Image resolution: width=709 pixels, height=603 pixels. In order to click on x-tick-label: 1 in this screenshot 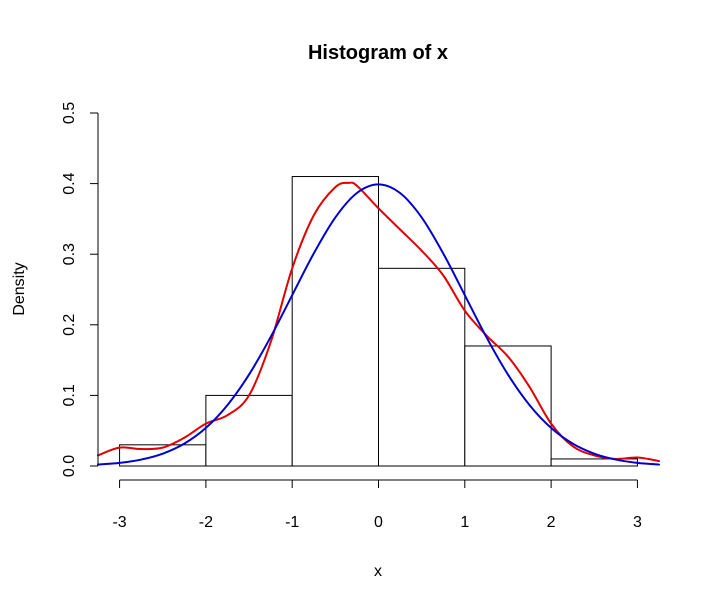, I will do `click(464, 522)`.